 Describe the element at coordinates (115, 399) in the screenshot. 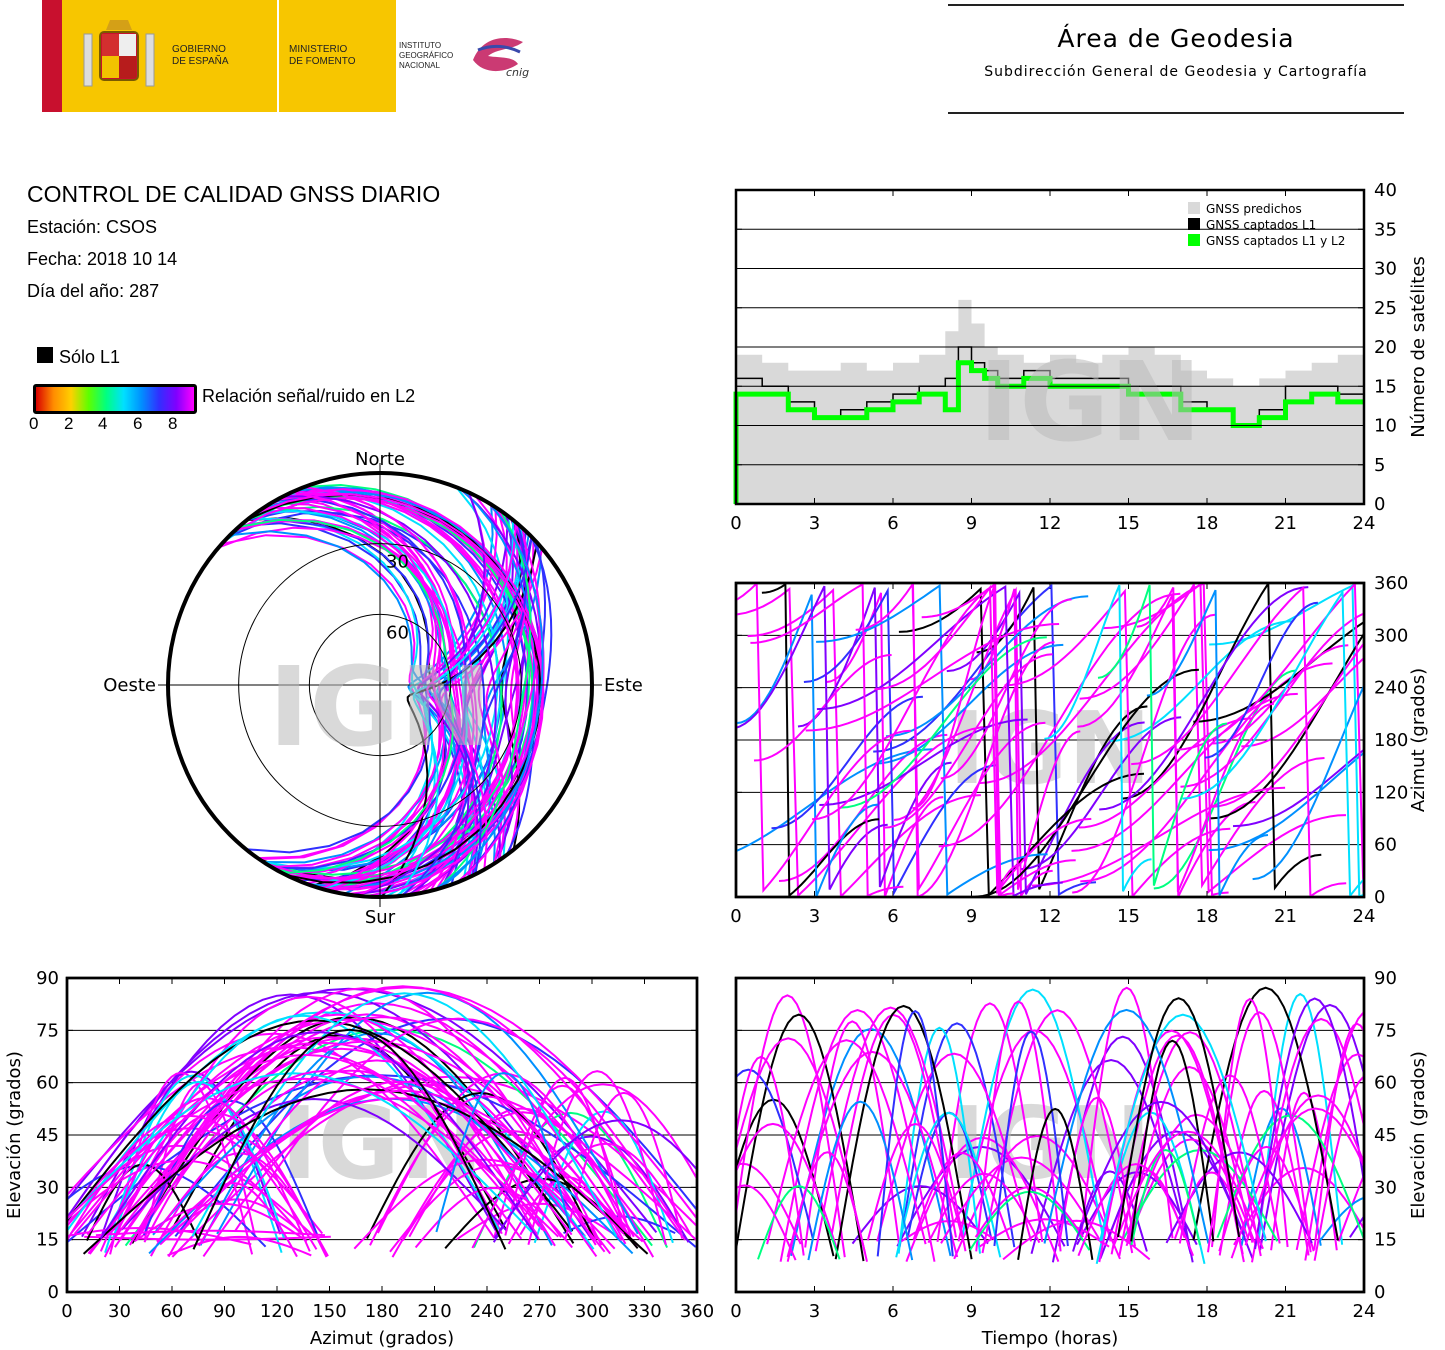

I see `snr-colorbar` at that location.